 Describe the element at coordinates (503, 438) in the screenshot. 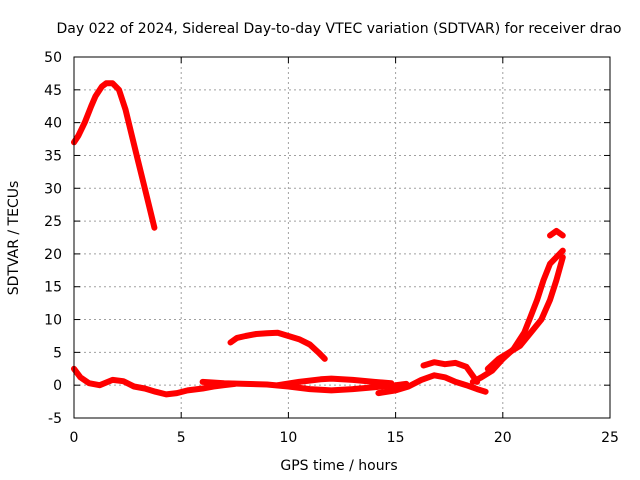

I see `x-tick-label: 20` at that location.